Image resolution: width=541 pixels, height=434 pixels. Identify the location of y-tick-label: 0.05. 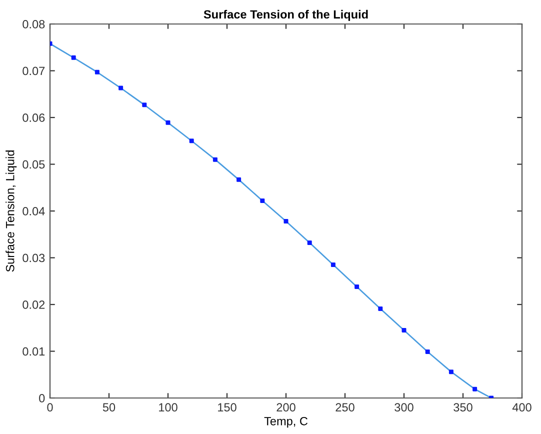
(33, 164).